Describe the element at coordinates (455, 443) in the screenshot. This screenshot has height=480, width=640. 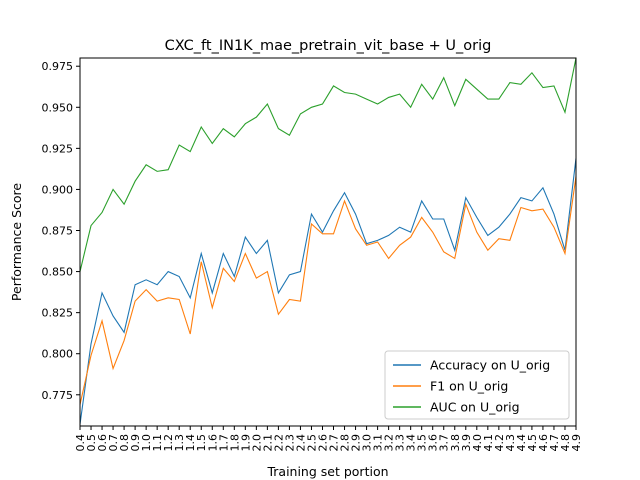
I see `x-tick-label: 3.8` at that location.